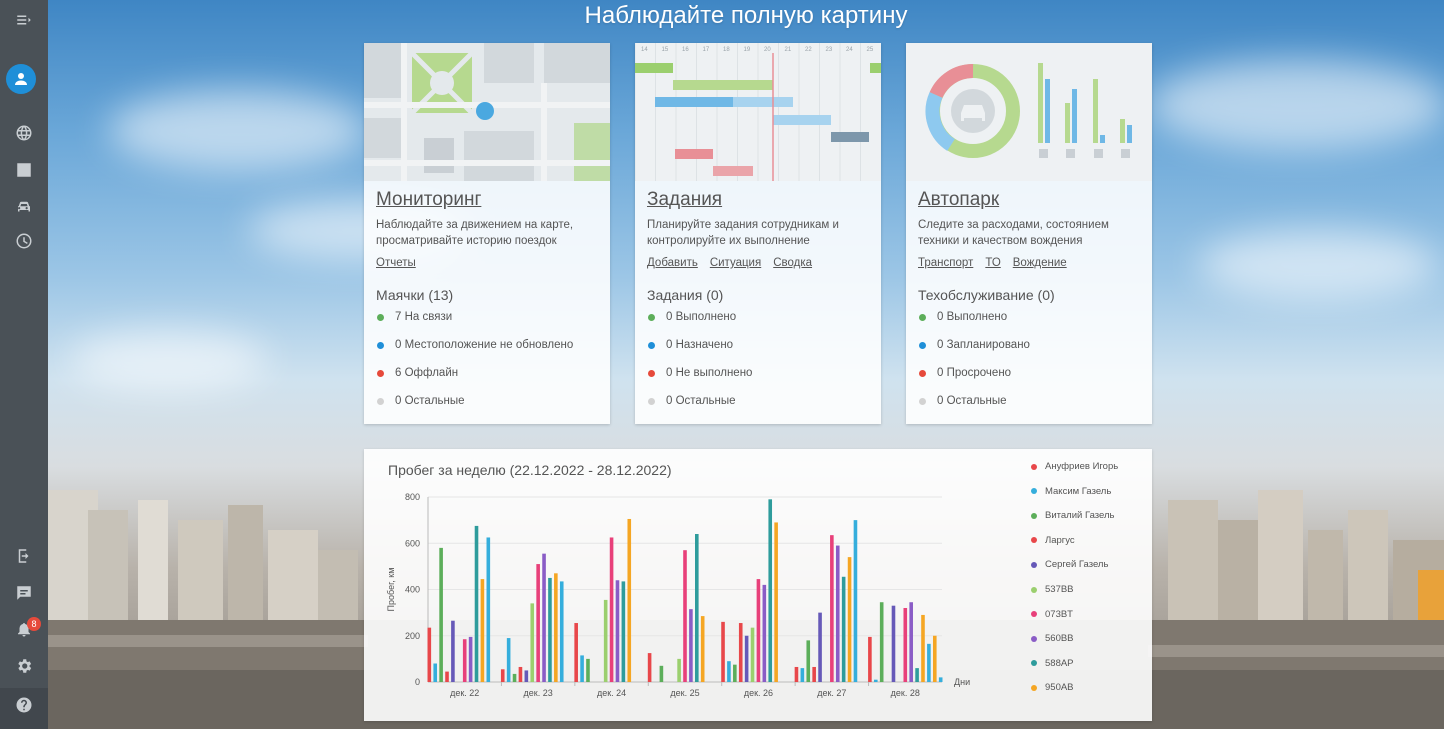 This screenshot has width=1444, height=729. Describe the element at coordinates (1090, 589) in the screenshot. I see `legend-item: 537BB` at that location.